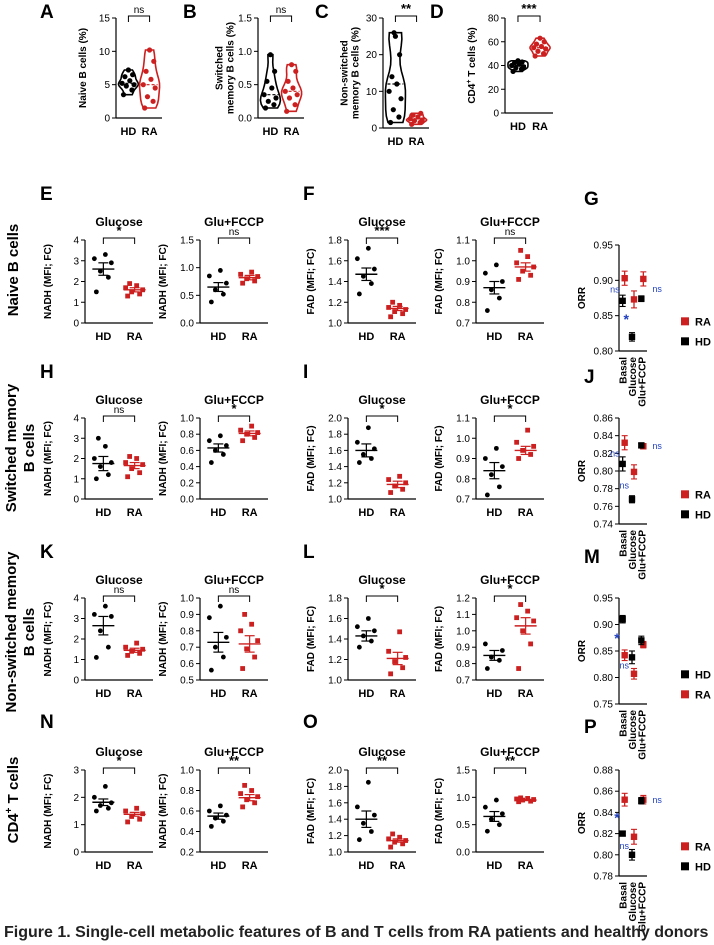 The height and width of the screenshot is (945, 714). I want to click on panel-letter: G, so click(591, 199).